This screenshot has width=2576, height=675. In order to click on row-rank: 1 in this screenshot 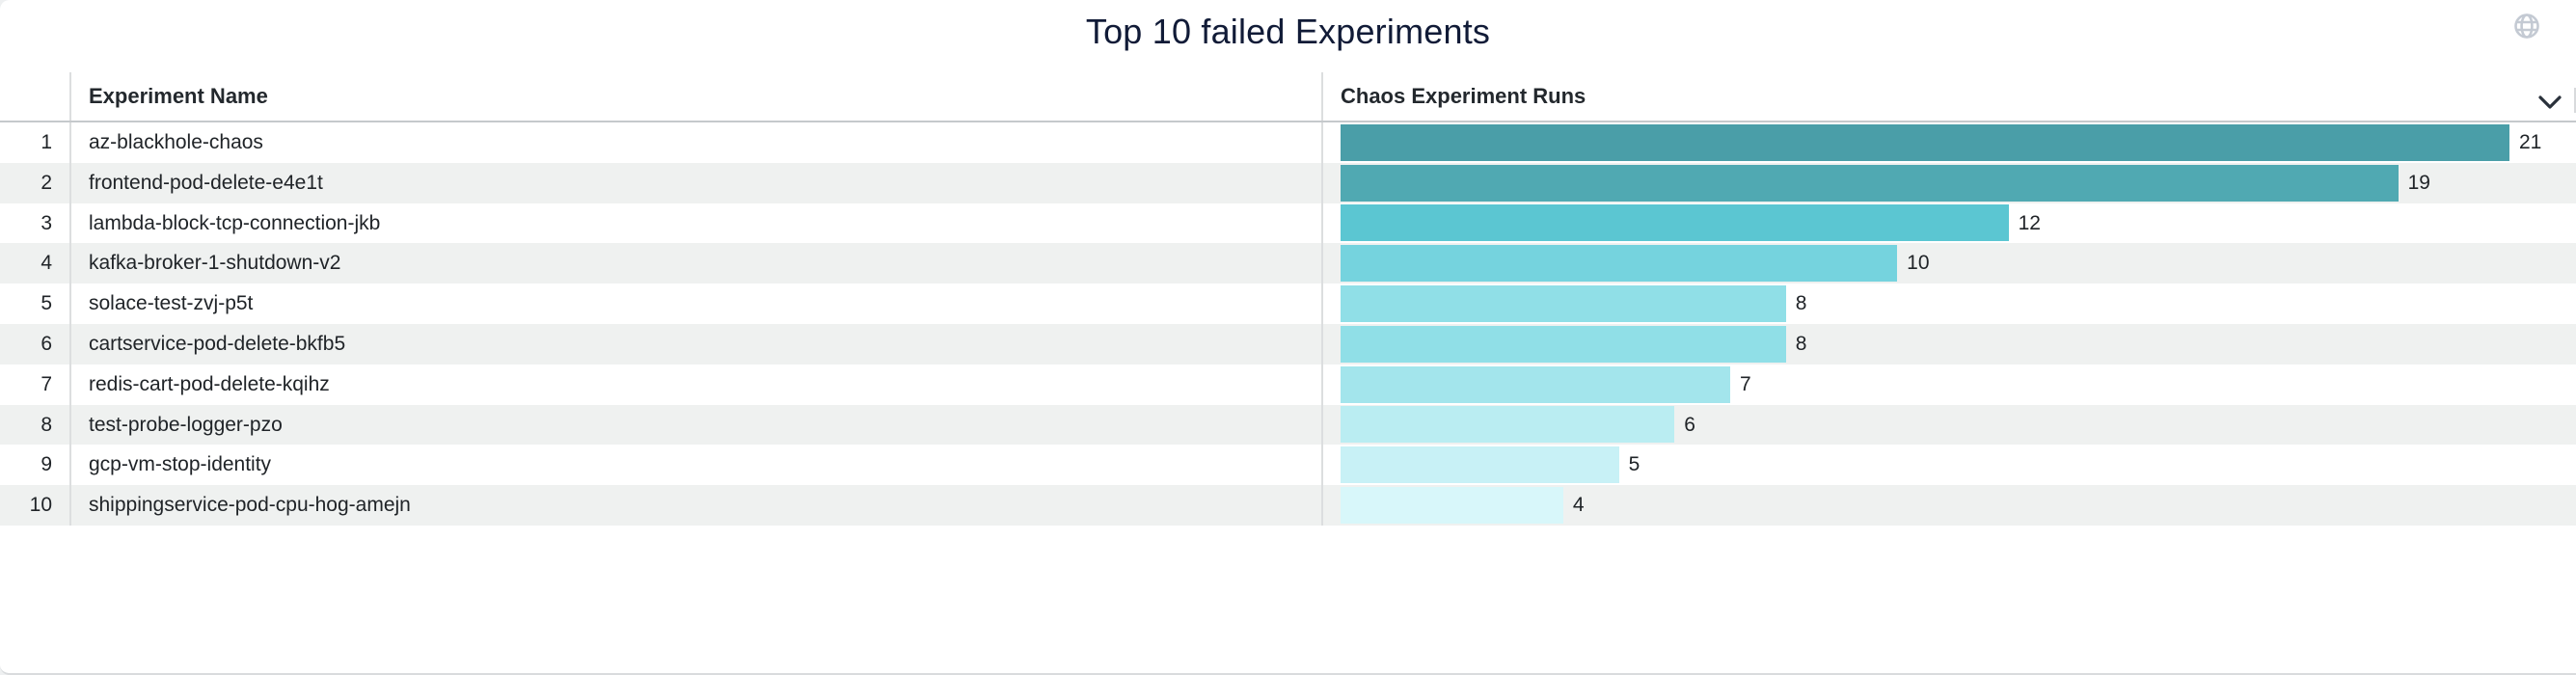, I will do `click(46, 142)`.